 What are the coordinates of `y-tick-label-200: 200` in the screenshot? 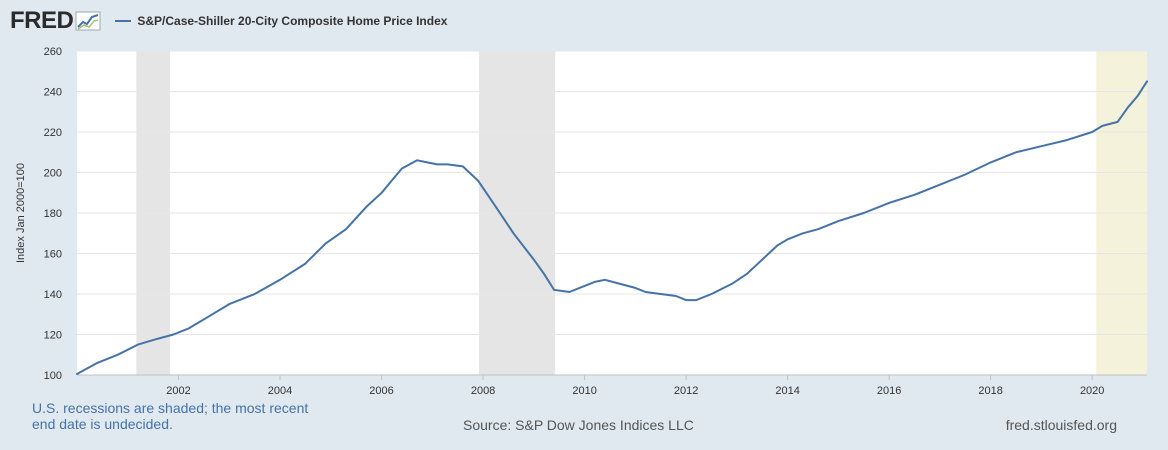 It's located at (53, 174).